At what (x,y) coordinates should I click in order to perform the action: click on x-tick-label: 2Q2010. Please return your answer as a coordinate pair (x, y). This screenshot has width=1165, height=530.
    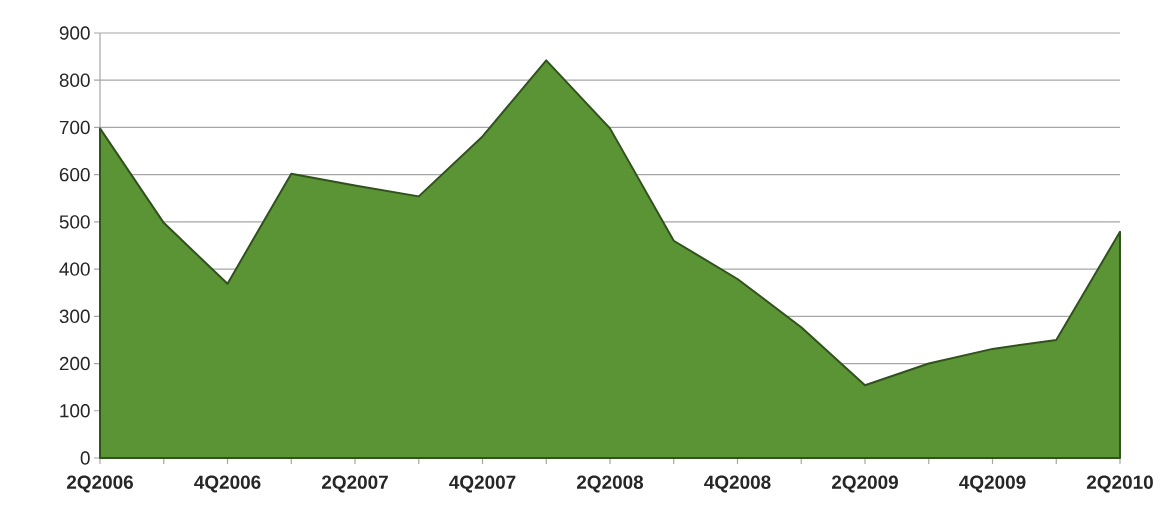
    Looking at the image, I should click on (1119, 484).